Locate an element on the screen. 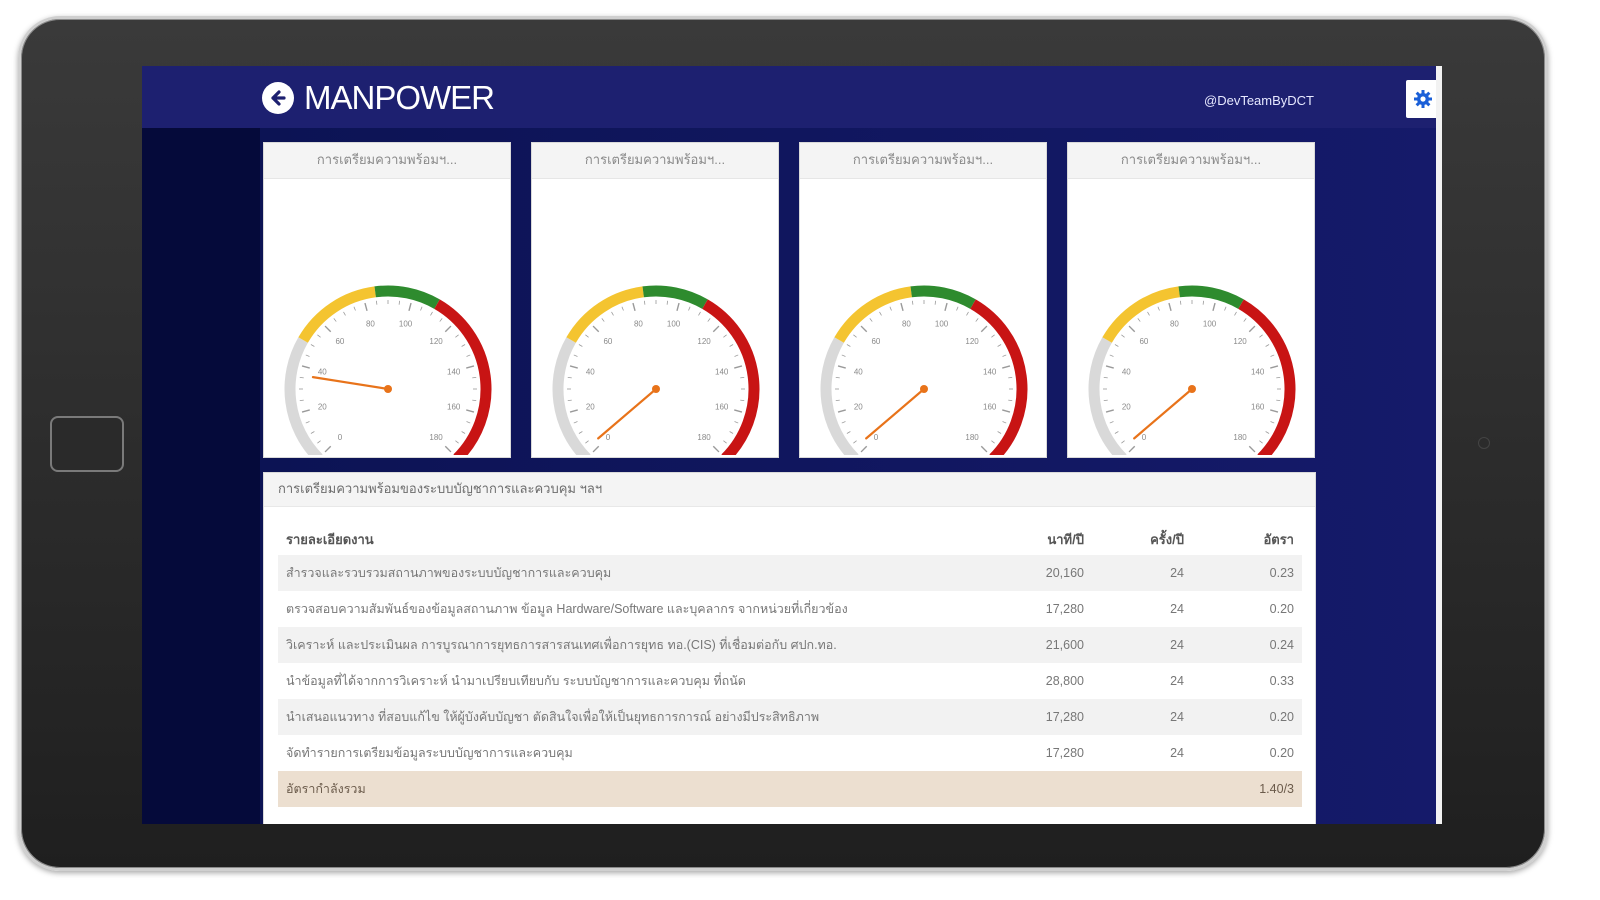 This screenshot has width=1600, height=900. settings-button is located at coordinates (1423, 99).